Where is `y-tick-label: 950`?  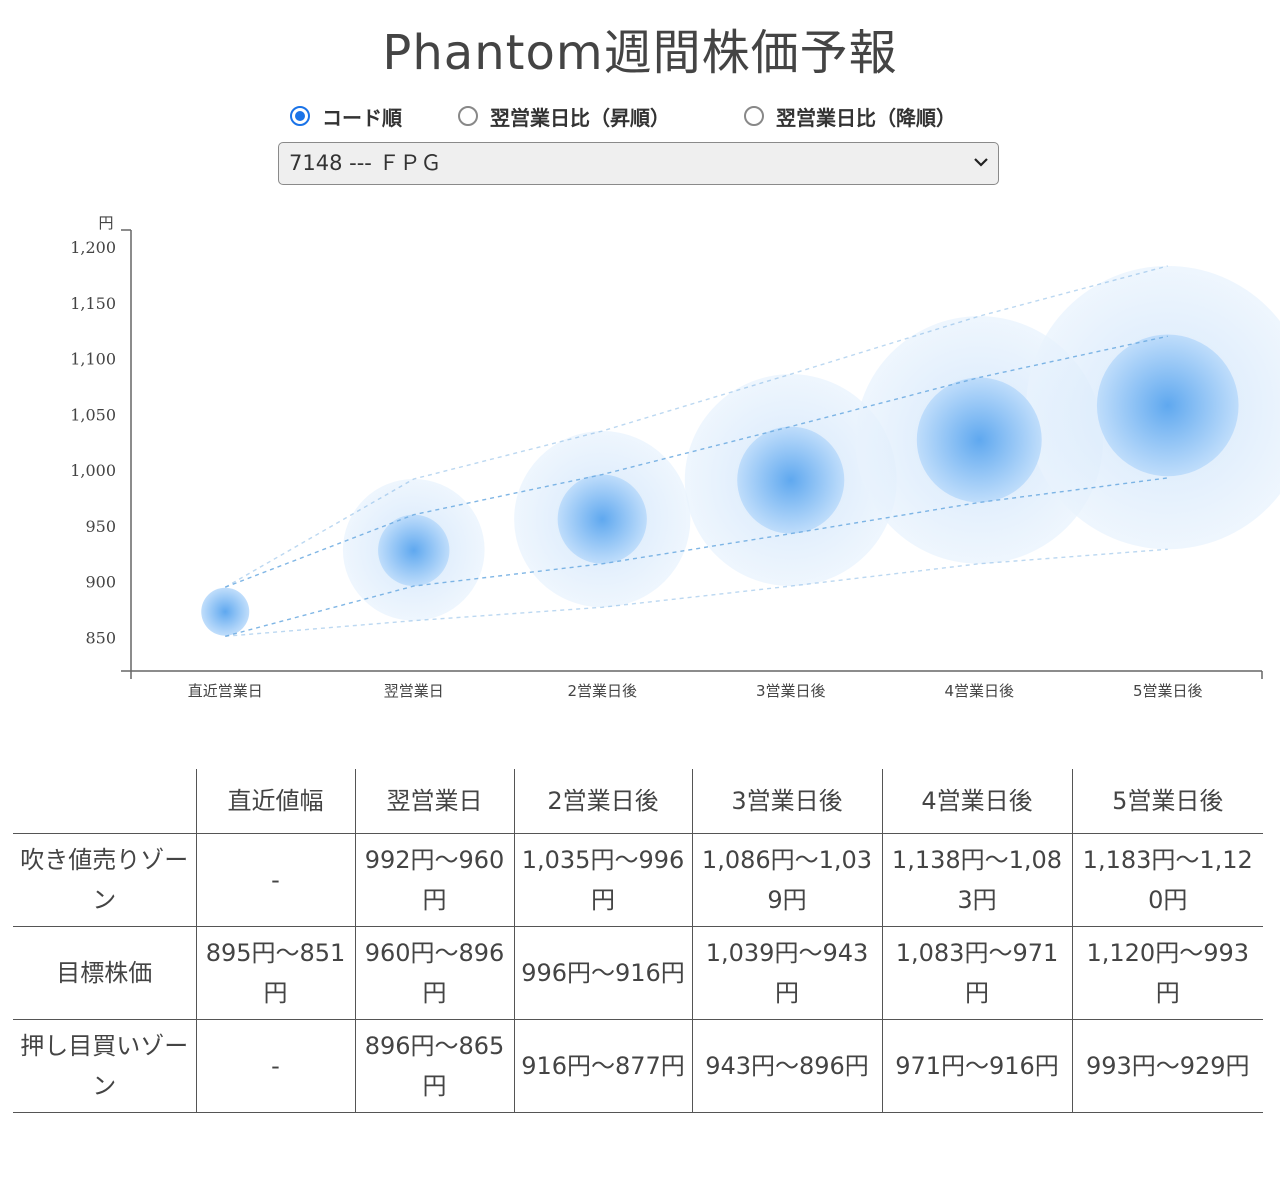 y-tick-label: 950 is located at coordinates (100, 526).